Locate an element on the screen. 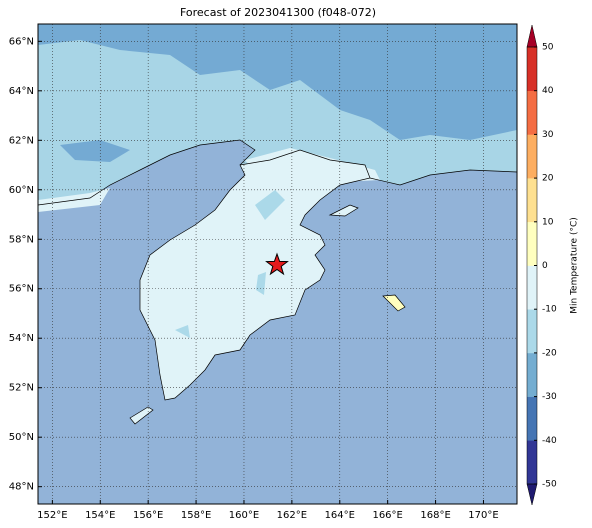 The width and height of the screenshot is (592, 528). y-tick-label: 58°N is located at coordinates (21, 239).